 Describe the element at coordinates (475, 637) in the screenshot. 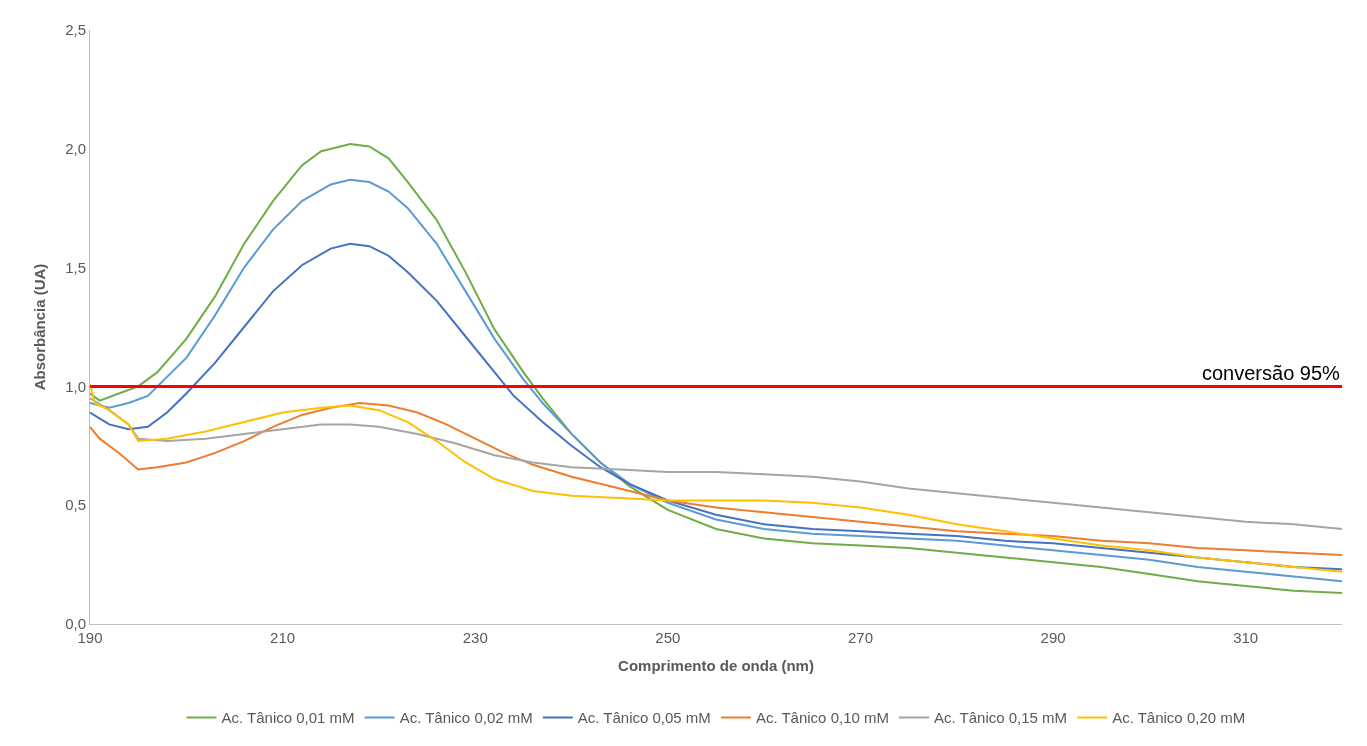

I see `x-tick-label: 230` at that location.